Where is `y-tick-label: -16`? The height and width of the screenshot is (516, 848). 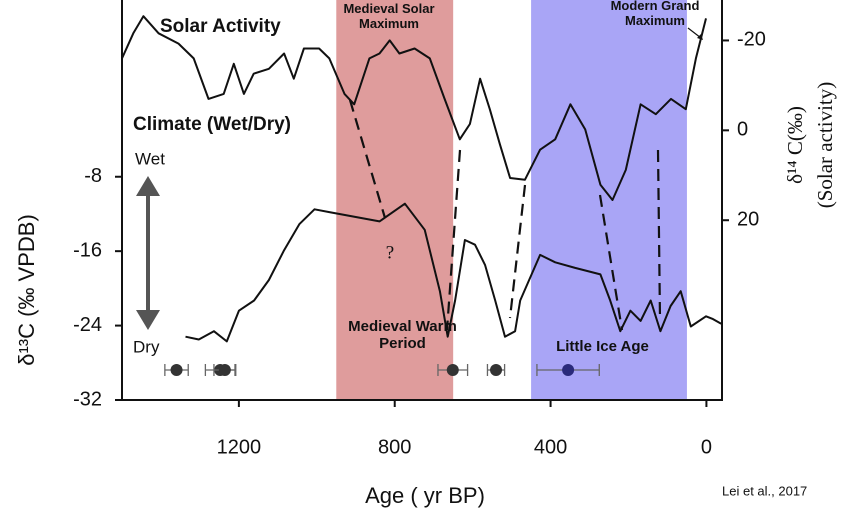
y-tick-label: -16 is located at coordinates (87, 250).